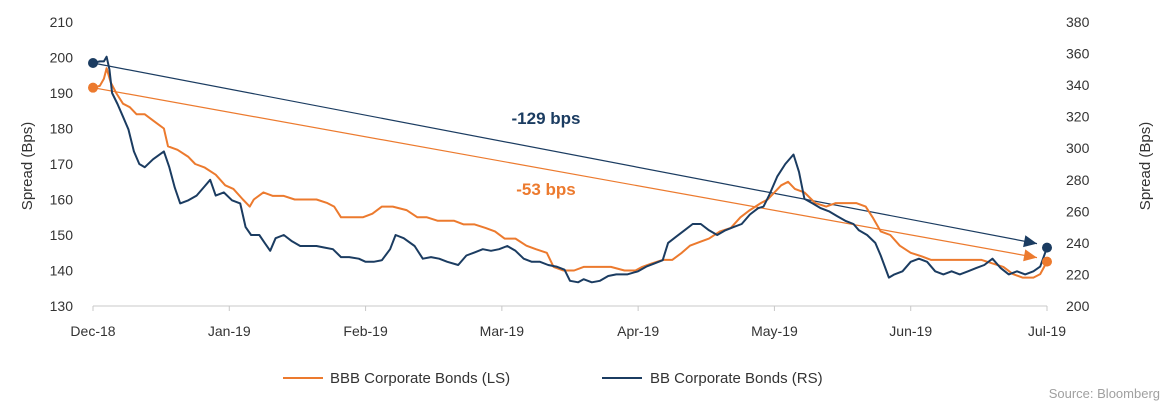 The width and height of the screenshot is (1173, 408). I want to click on bbb-trend-label: -53 bps, so click(546, 189).